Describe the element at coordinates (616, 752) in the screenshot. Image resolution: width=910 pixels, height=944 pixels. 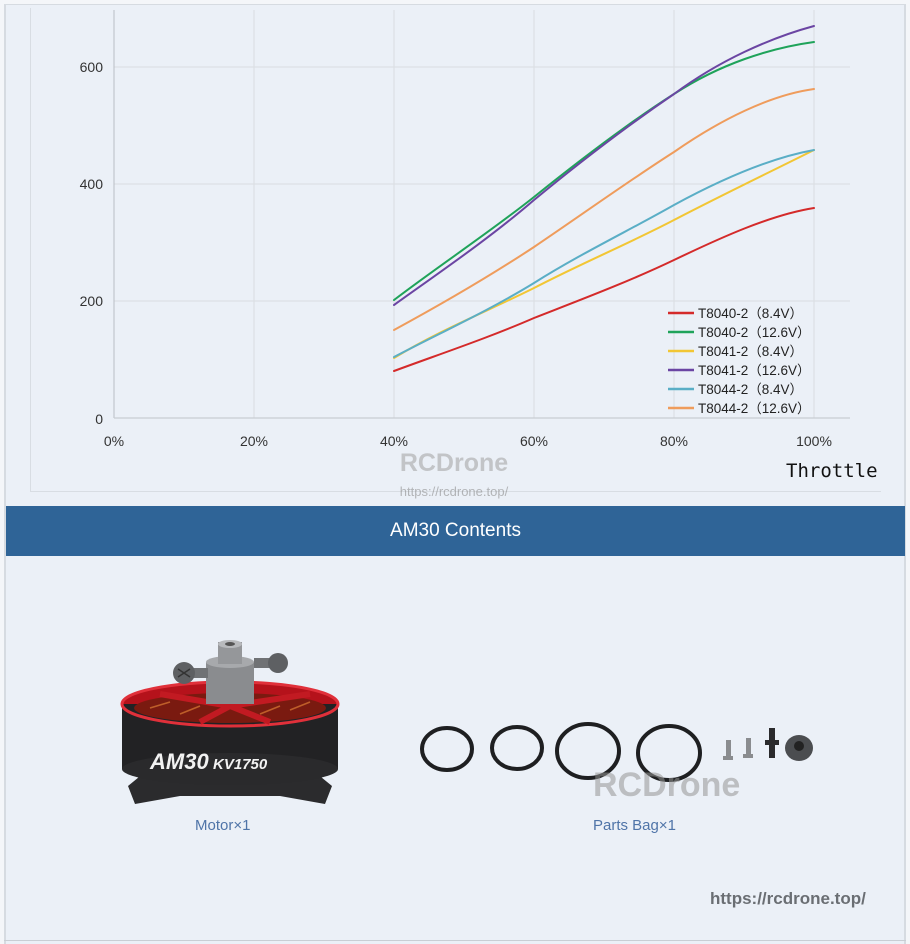
I see `parts-bag-image` at that location.